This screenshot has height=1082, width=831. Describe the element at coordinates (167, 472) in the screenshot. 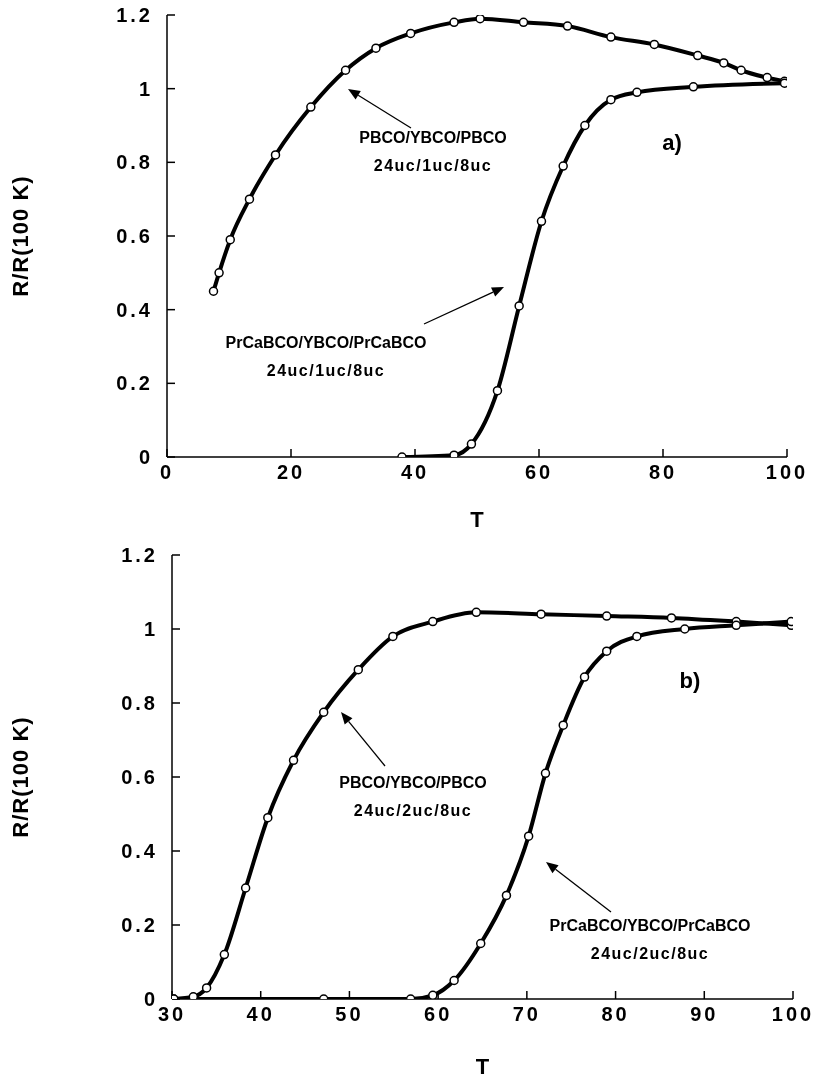

I see `x-tick-label: 0` at that location.